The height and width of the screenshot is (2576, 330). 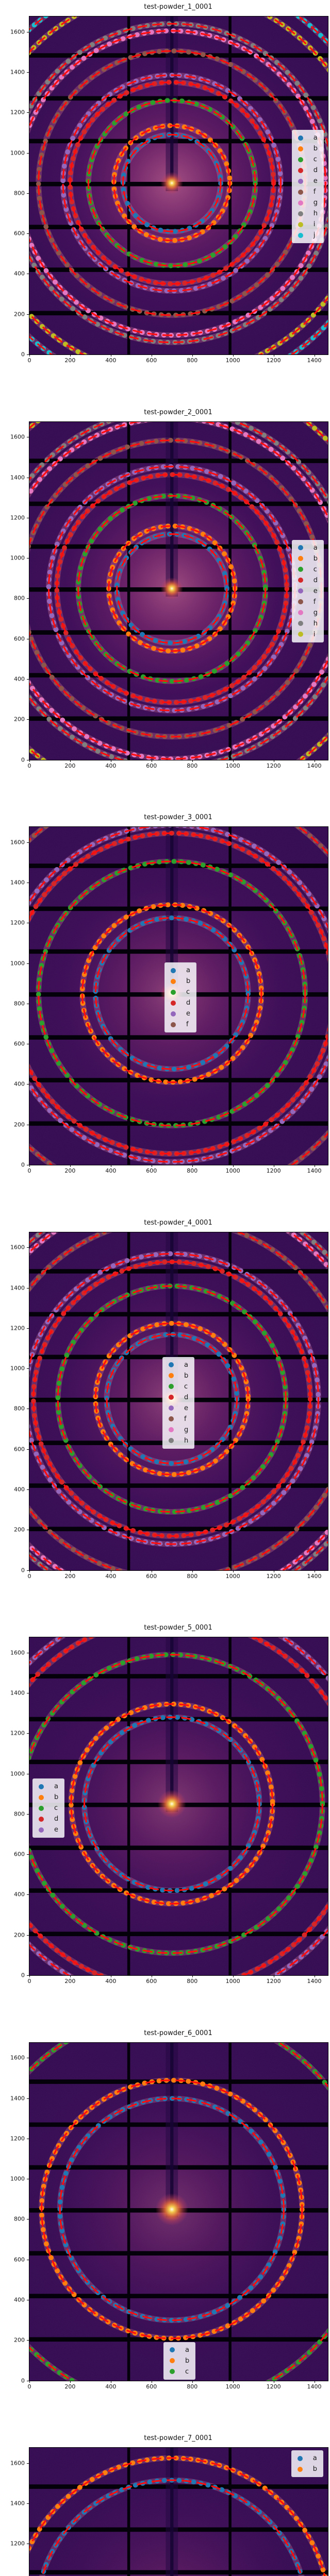 What do you see at coordinates (307, 159) in the screenshot?
I see `legend-item-c: c` at bounding box center [307, 159].